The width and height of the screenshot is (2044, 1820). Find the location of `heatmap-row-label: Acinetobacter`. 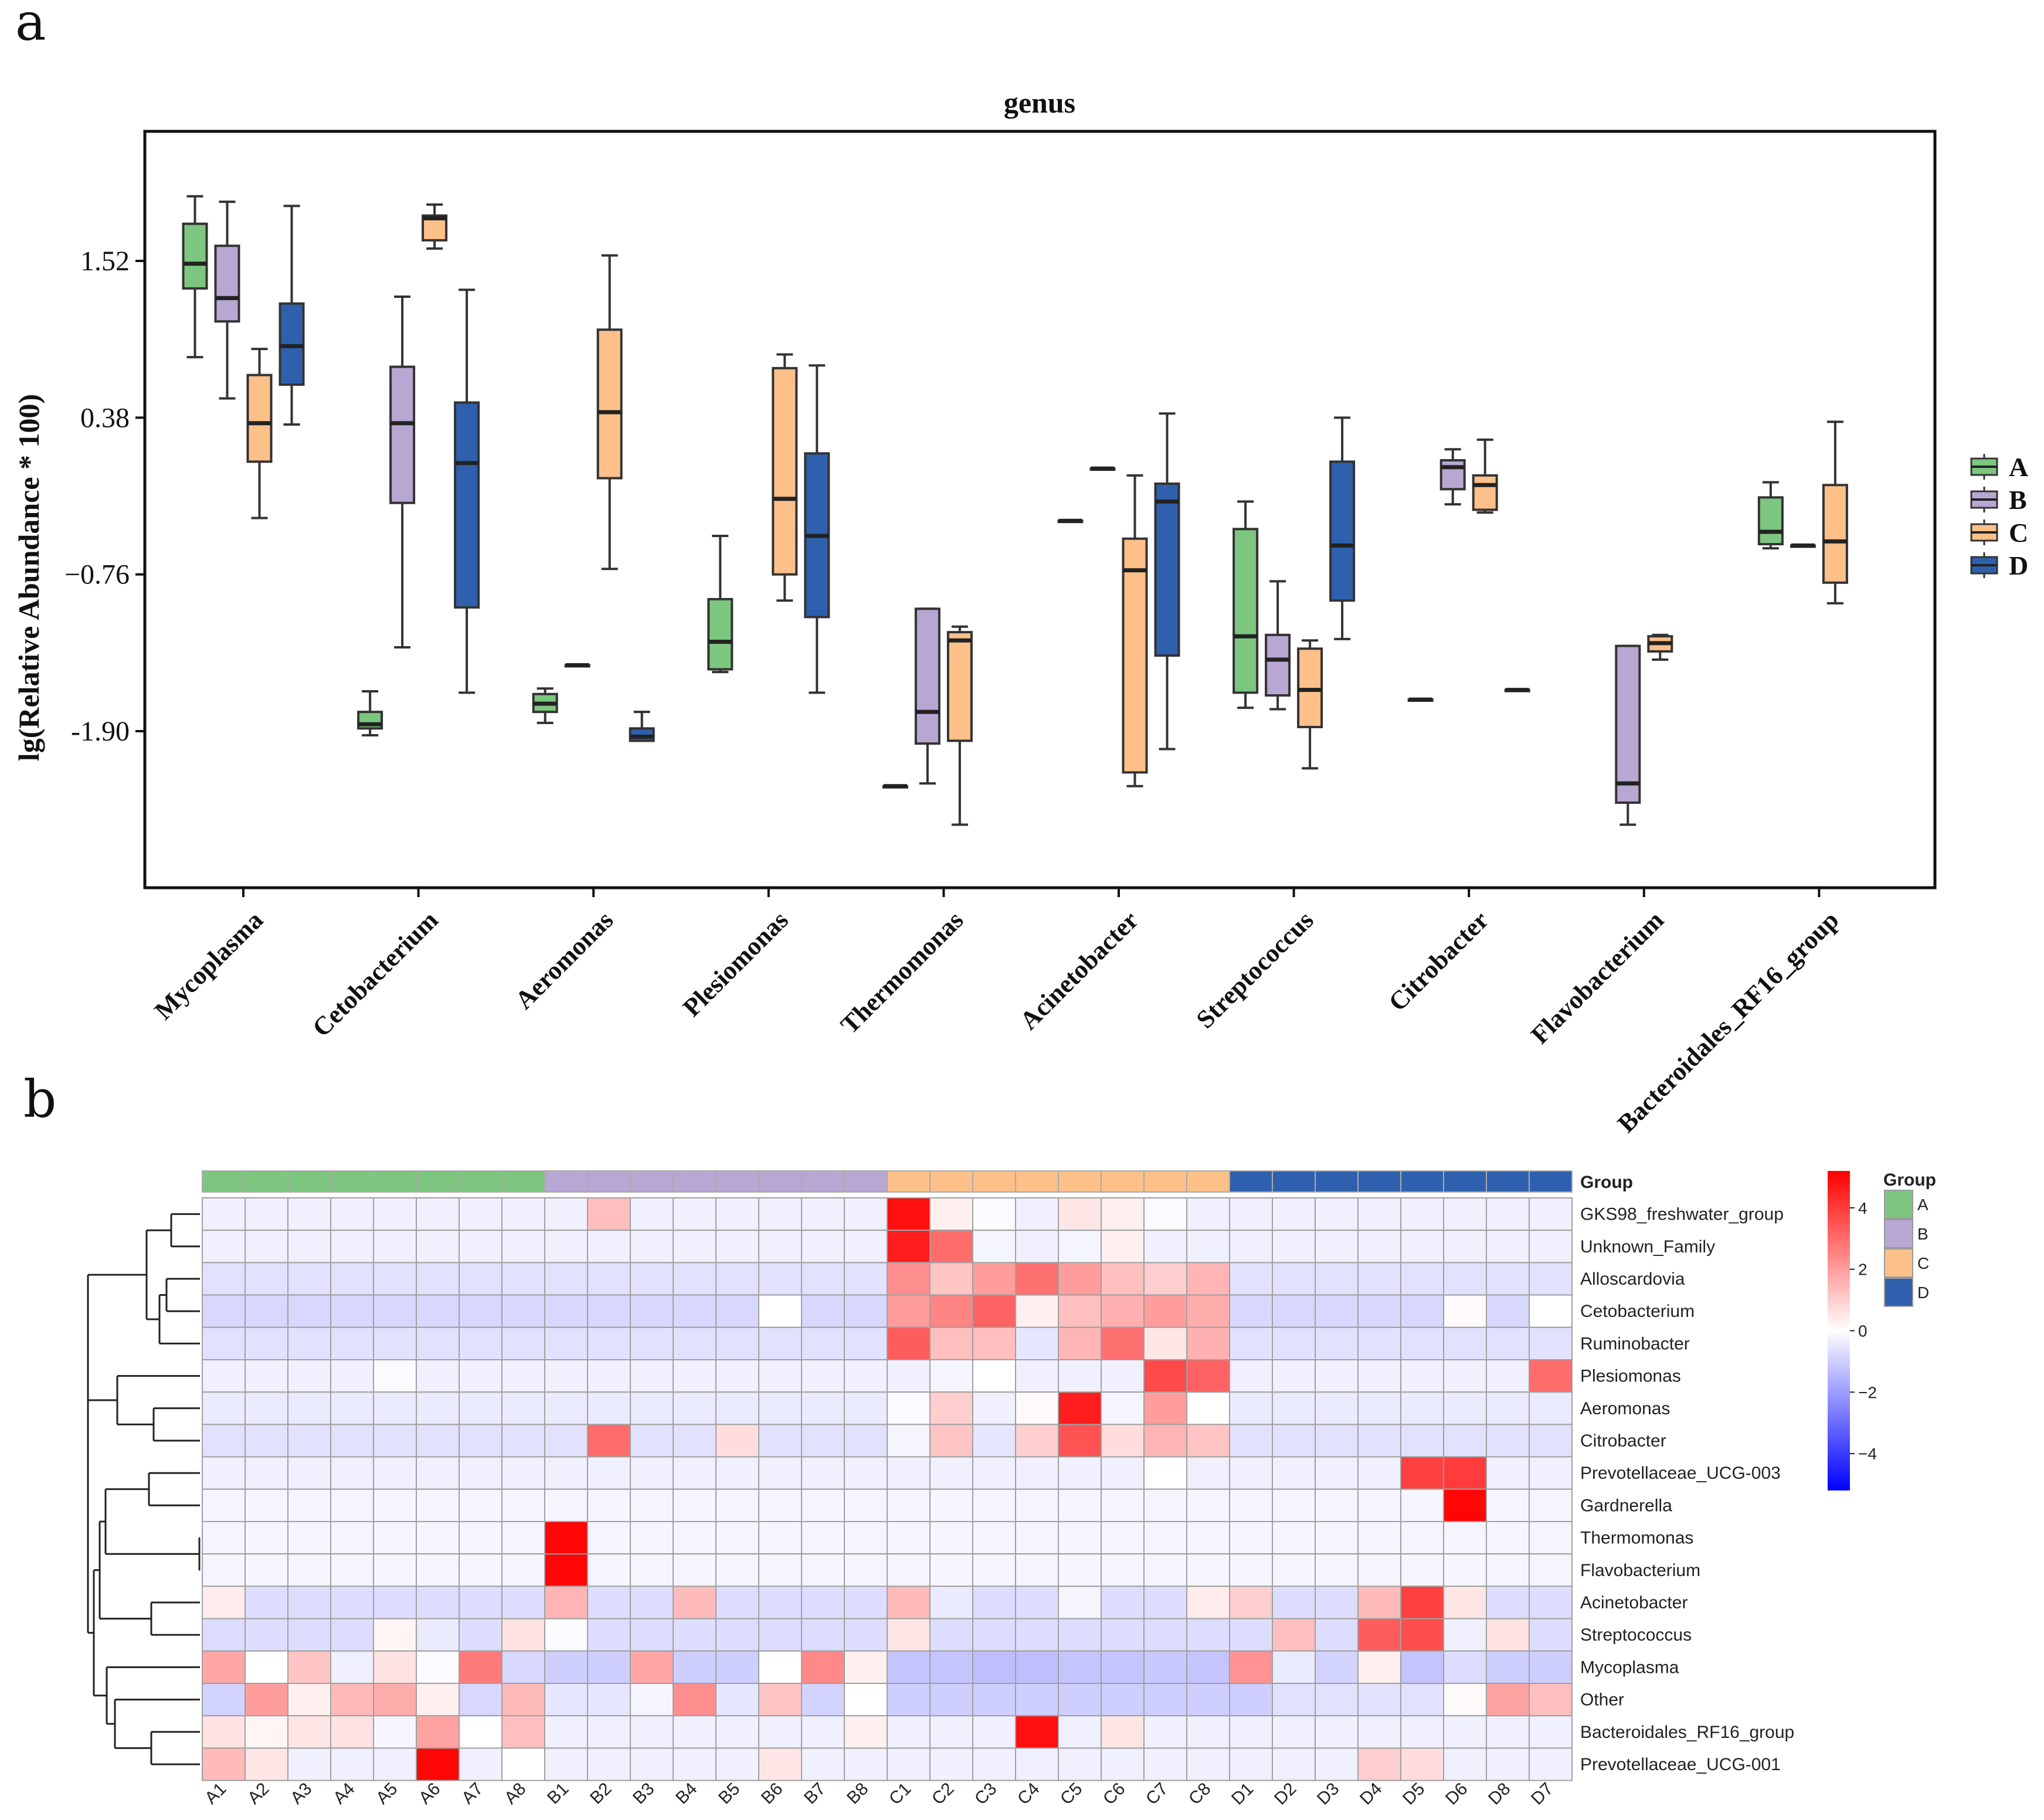

heatmap-row-label: Acinetobacter is located at coordinates (1634, 1603).